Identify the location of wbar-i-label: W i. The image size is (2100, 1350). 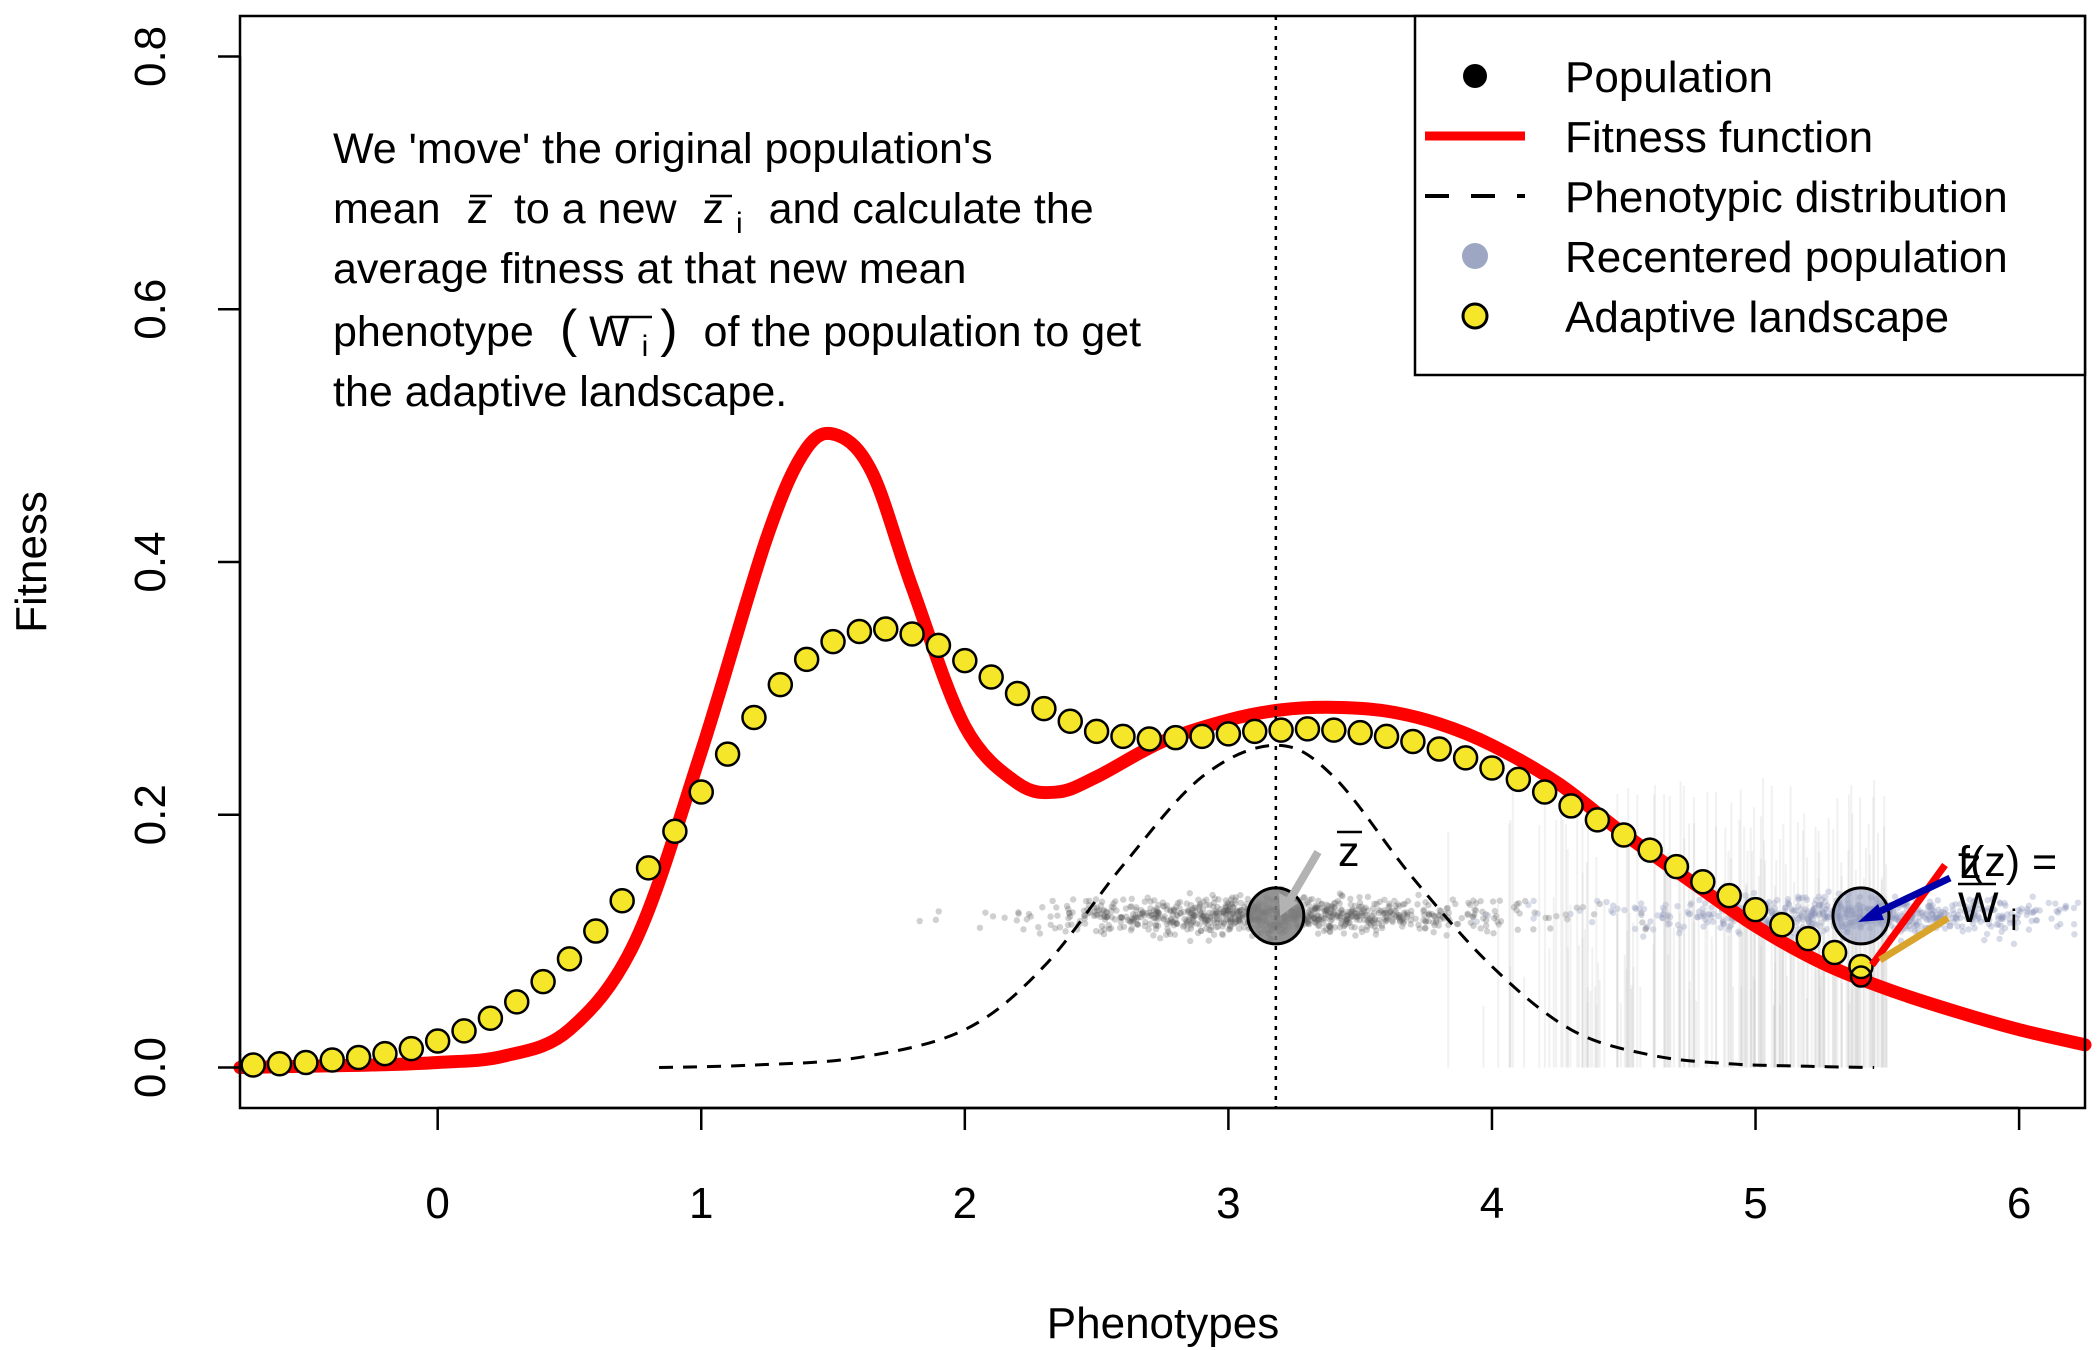
(1987, 910).